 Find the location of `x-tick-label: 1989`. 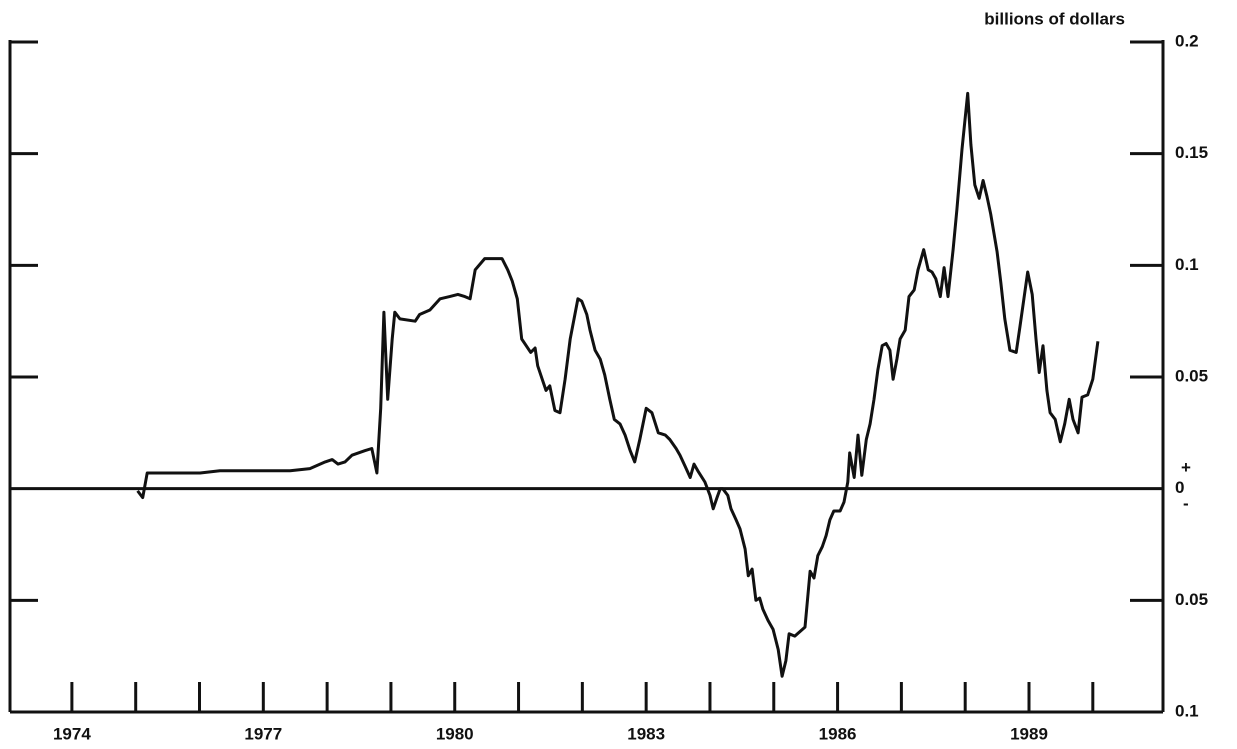

x-tick-label: 1989 is located at coordinates (1029, 733).